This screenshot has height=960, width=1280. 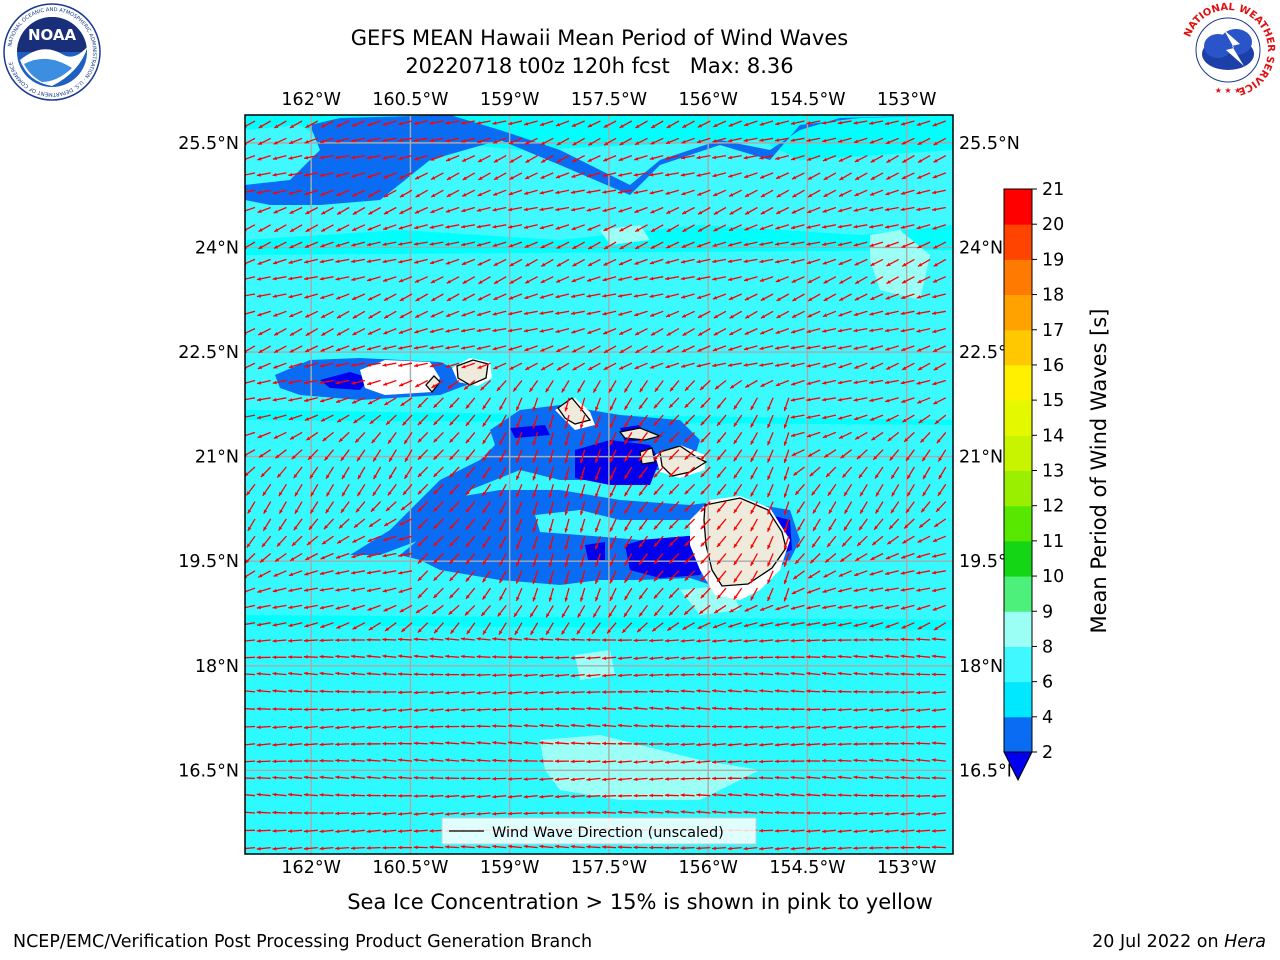 I want to click on svg-text: NOAA, so click(x=52, y=35).